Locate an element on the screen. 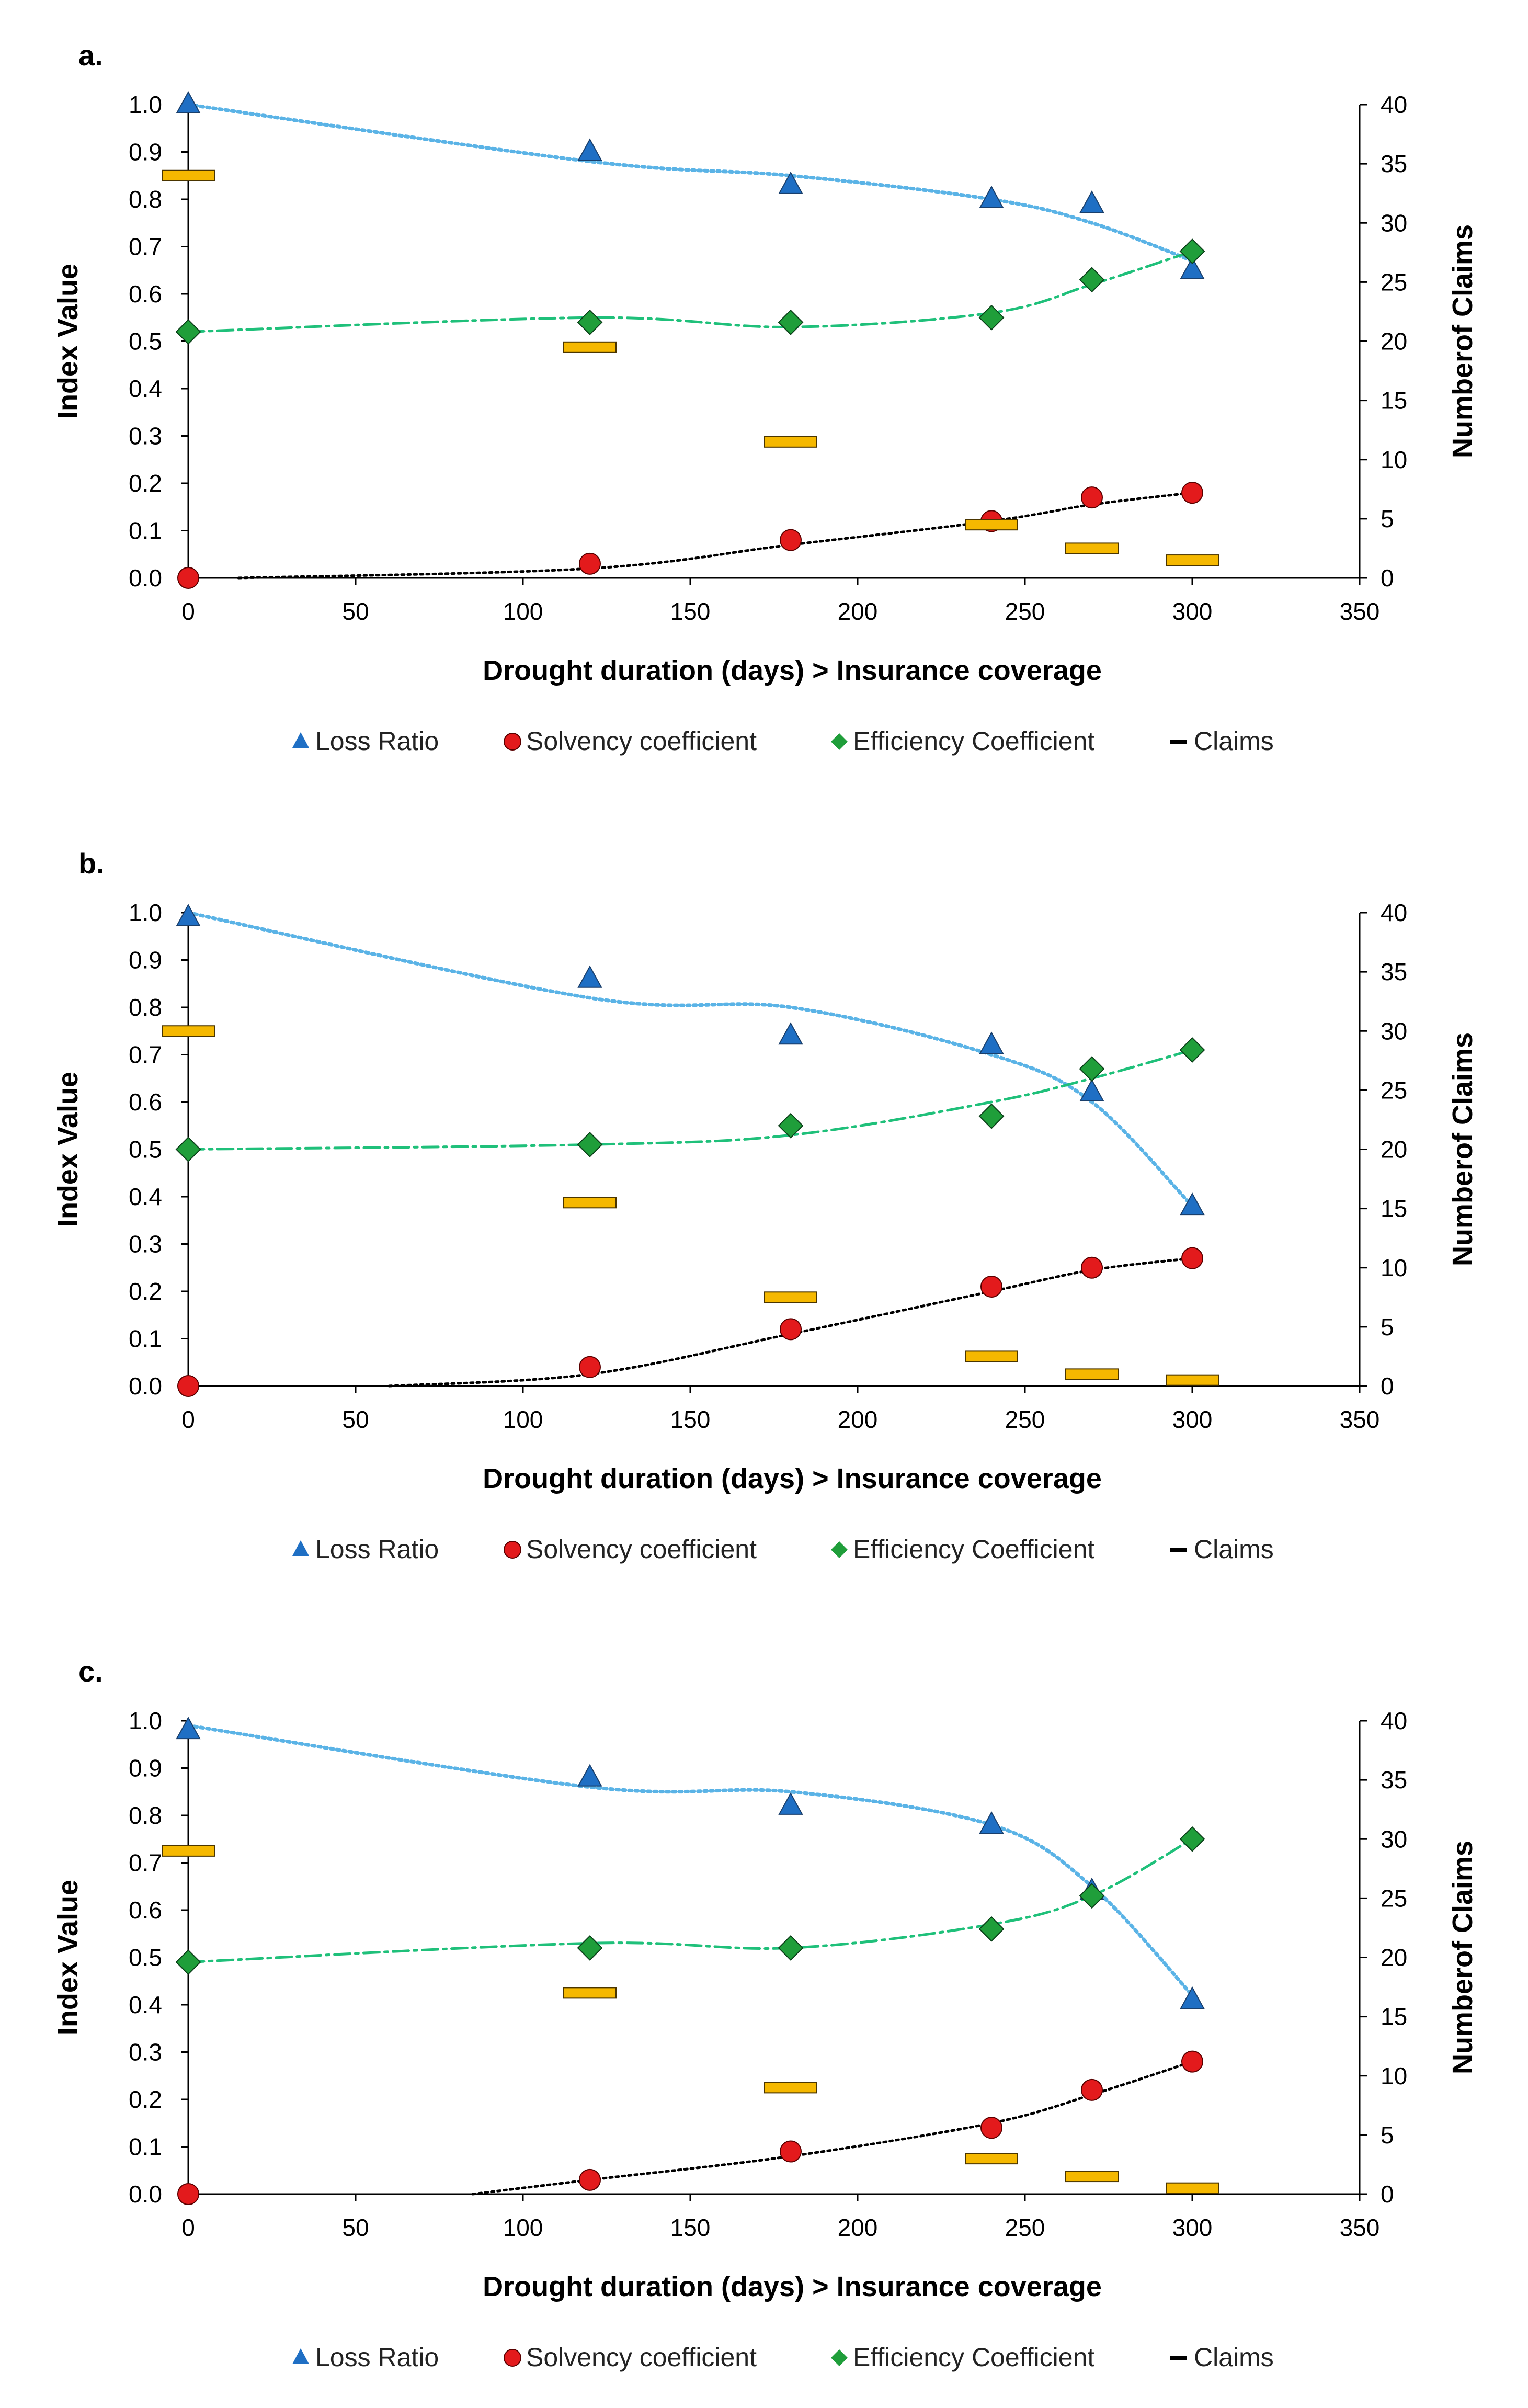 The width and height of the screenshot is (1528, 2408). x-tick-label: 300 is located at coordinates (1192, 2227).